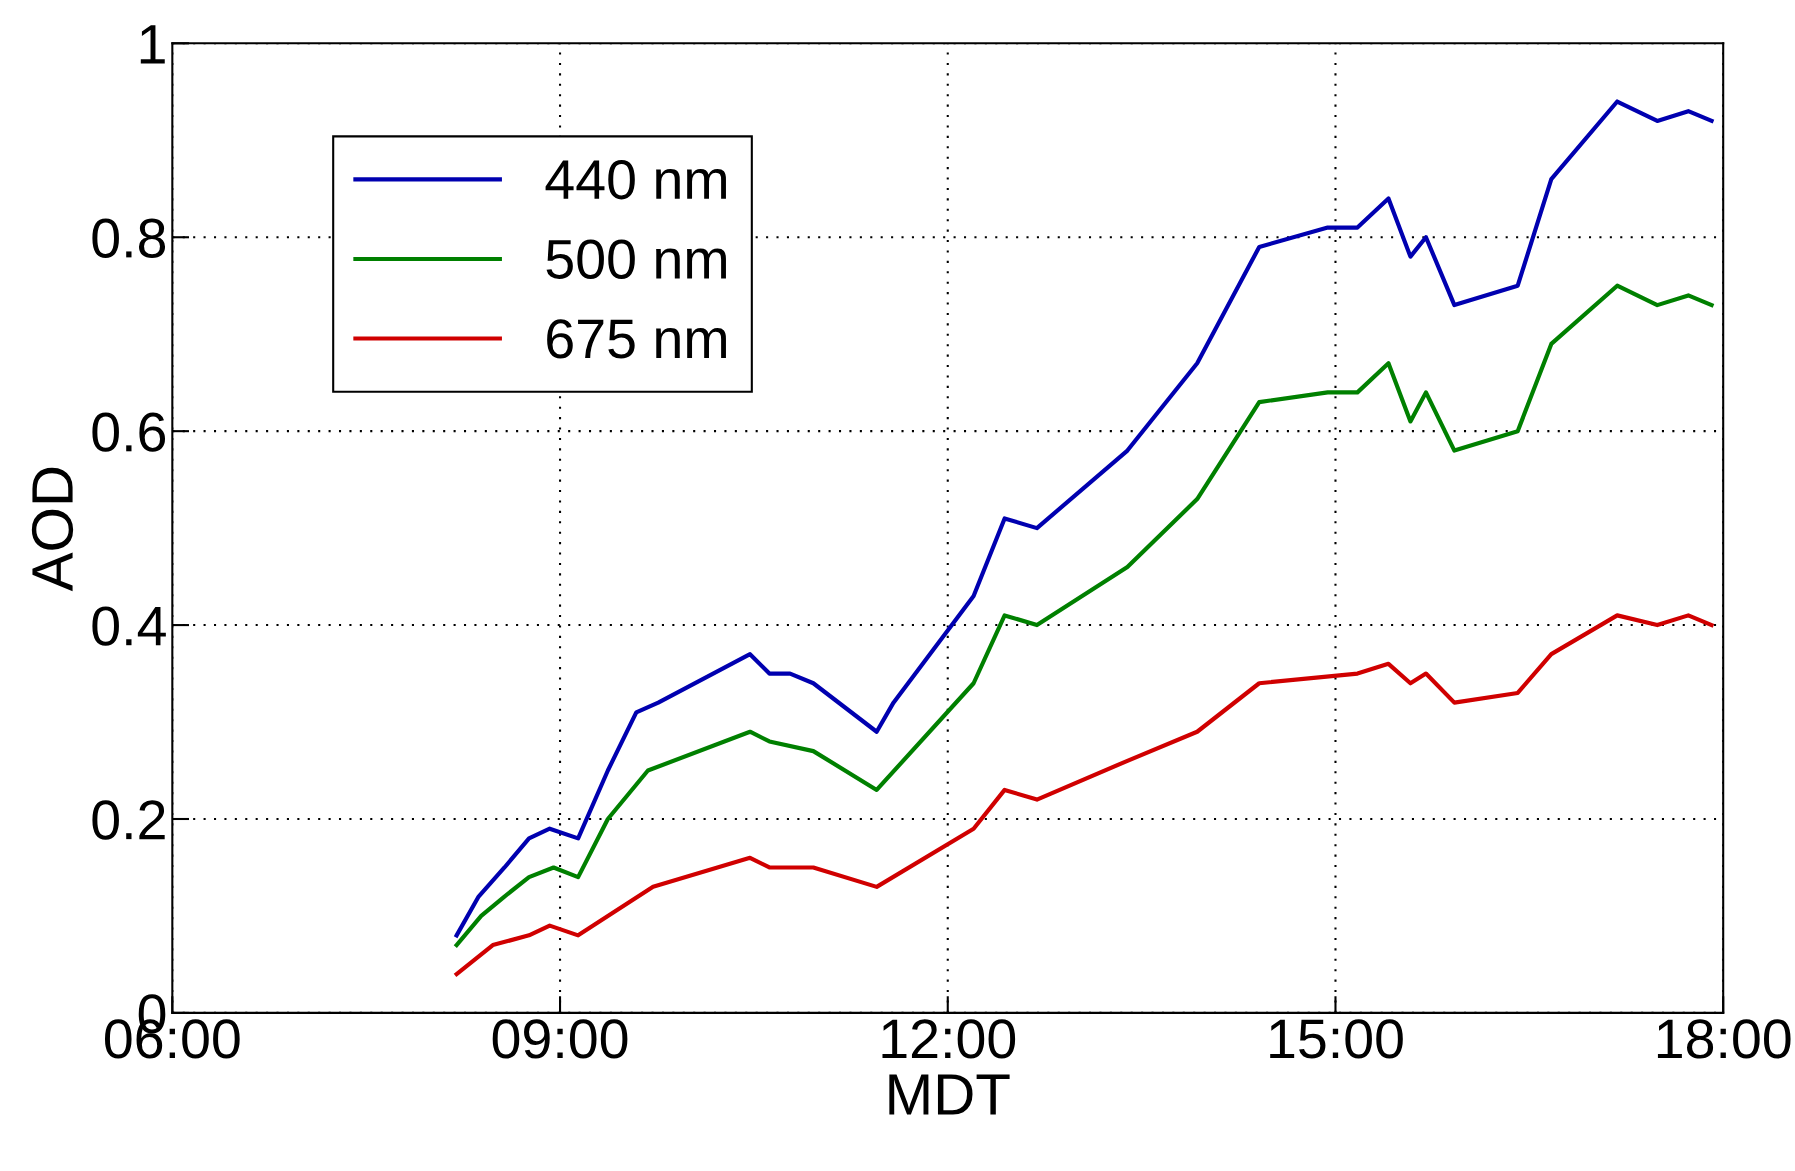  What do you see at coordinates (152, 44) in the screenshot?
I see `y-tick-label: 1` at bounding box center [152, 44].